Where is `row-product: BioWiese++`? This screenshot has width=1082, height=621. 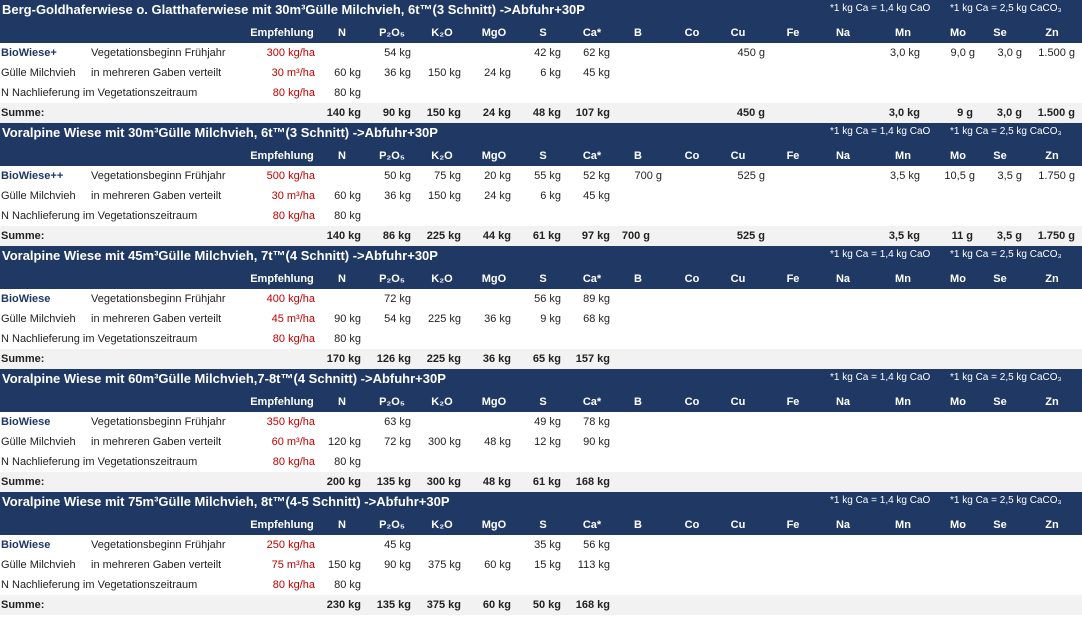
row-product: BioWiese++ is located at coordinates (32, 176).